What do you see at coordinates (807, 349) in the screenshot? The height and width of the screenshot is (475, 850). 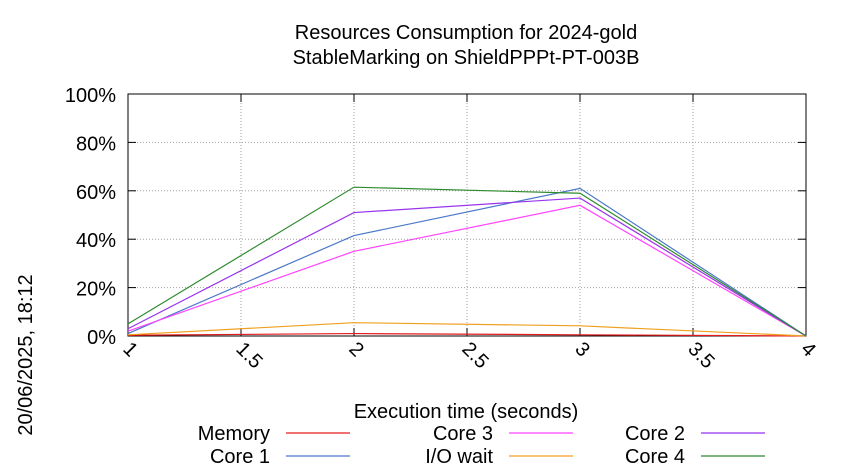 I see `x-tick-label: 4` at bounding box center [807, 349].